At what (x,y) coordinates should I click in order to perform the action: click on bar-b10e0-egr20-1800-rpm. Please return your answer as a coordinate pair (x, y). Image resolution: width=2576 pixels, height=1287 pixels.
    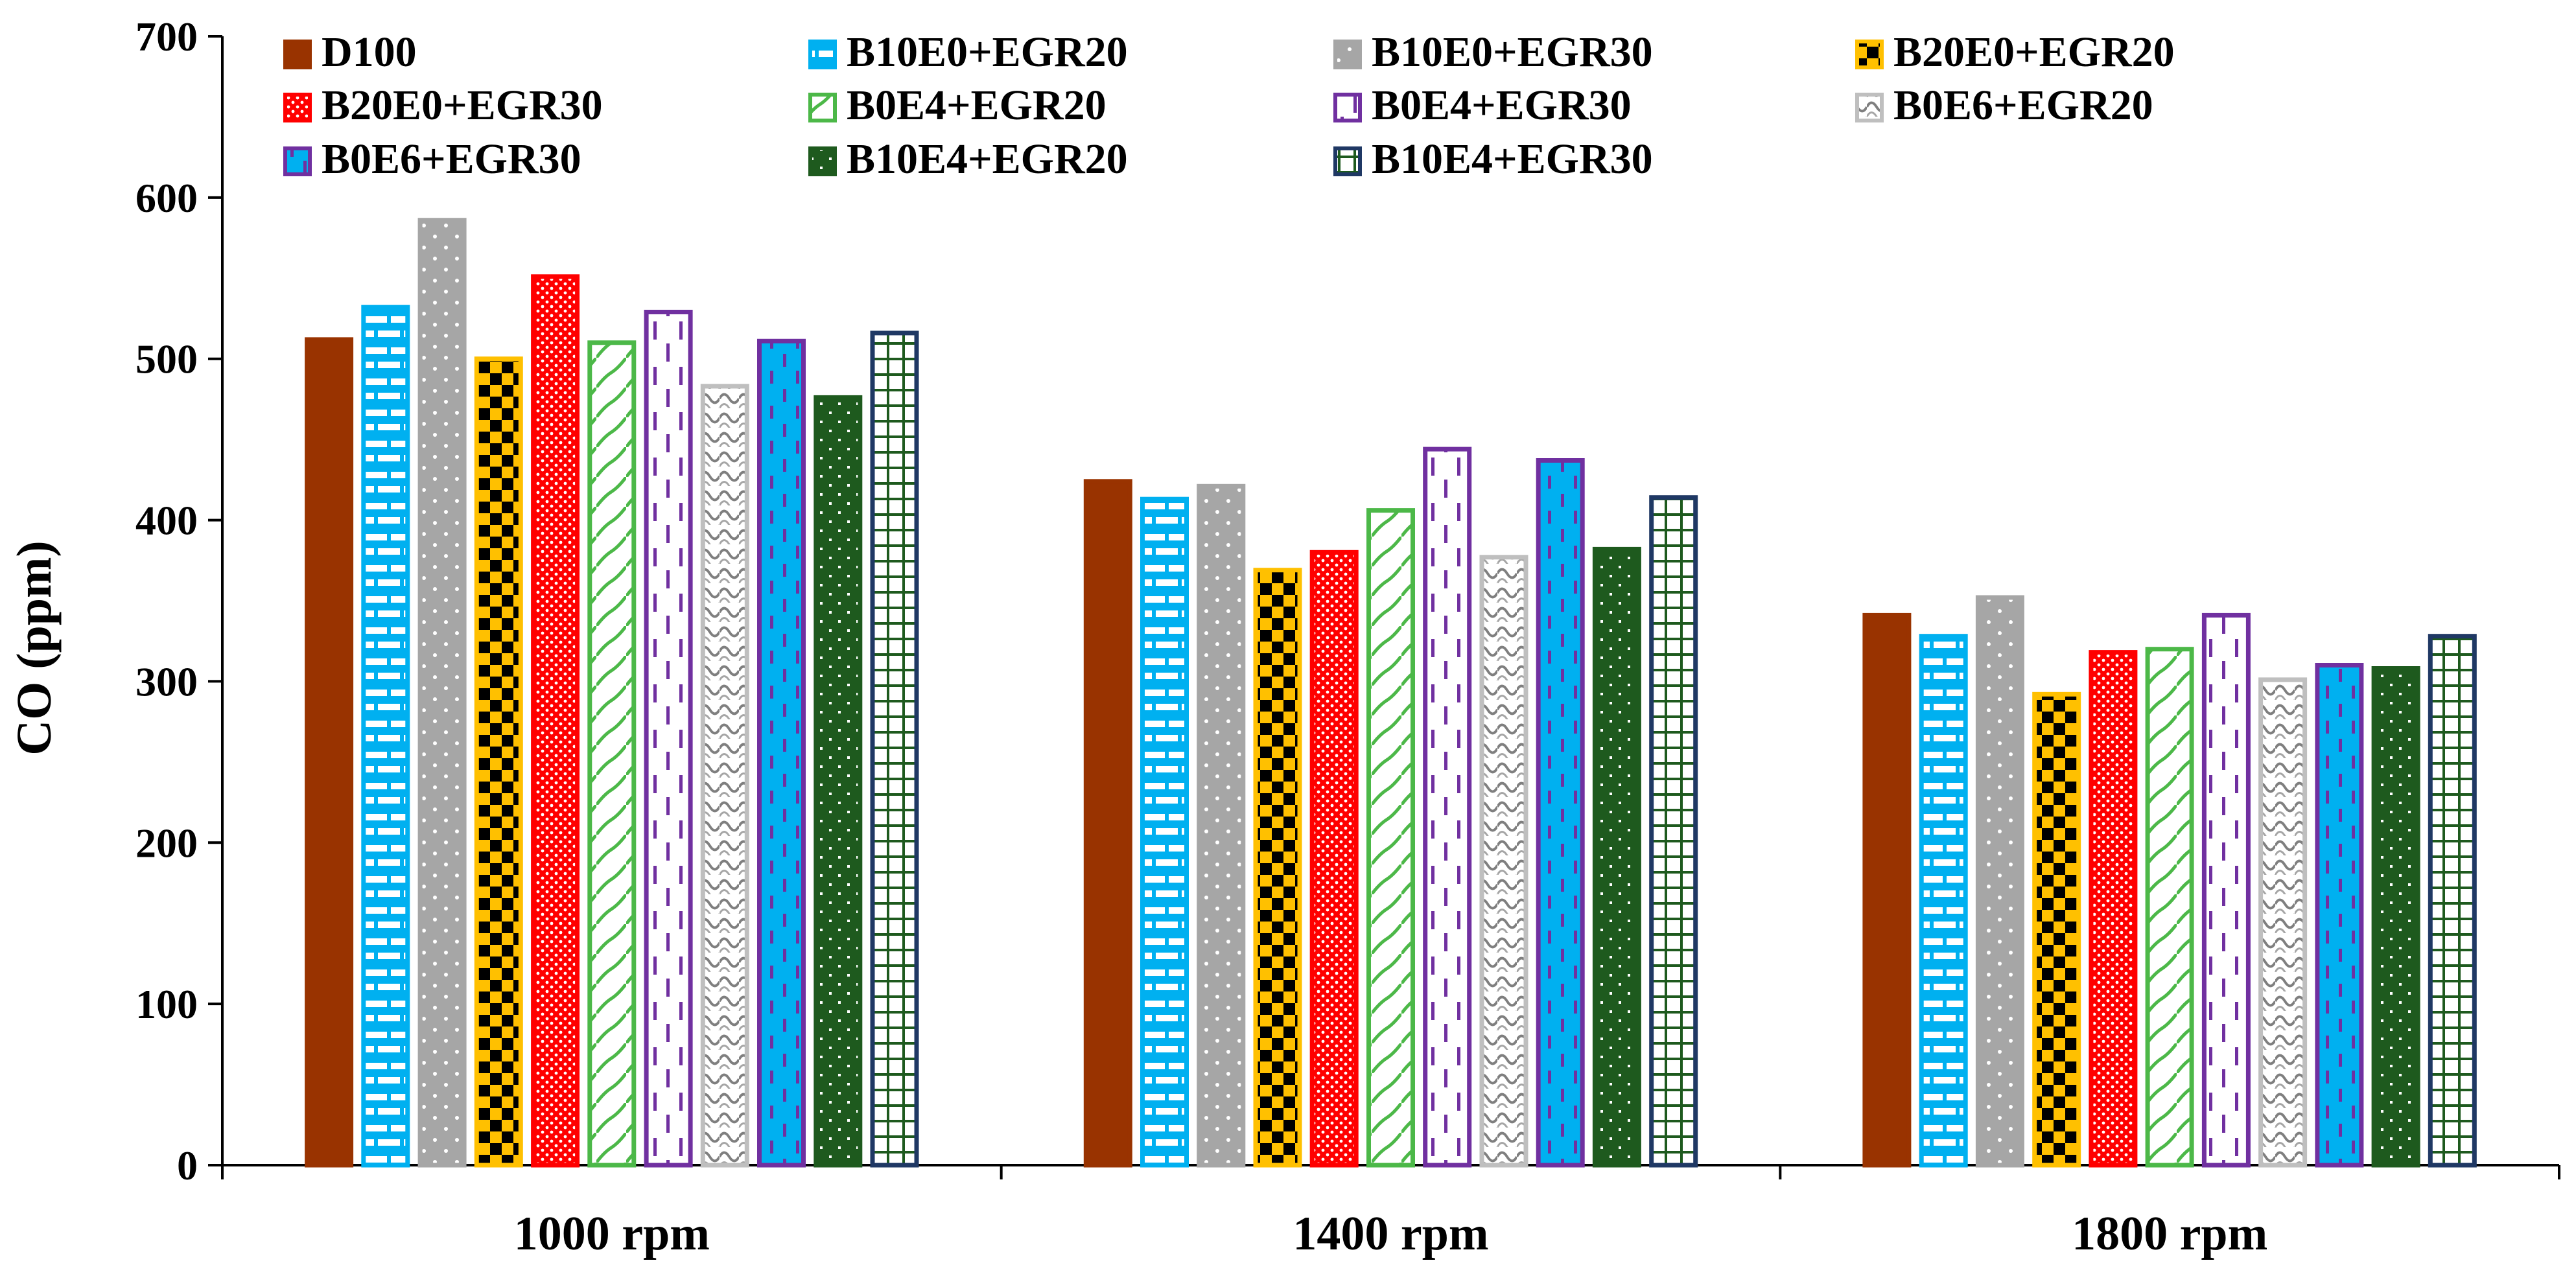
    Looking at the image, I should click on (1943, 901).